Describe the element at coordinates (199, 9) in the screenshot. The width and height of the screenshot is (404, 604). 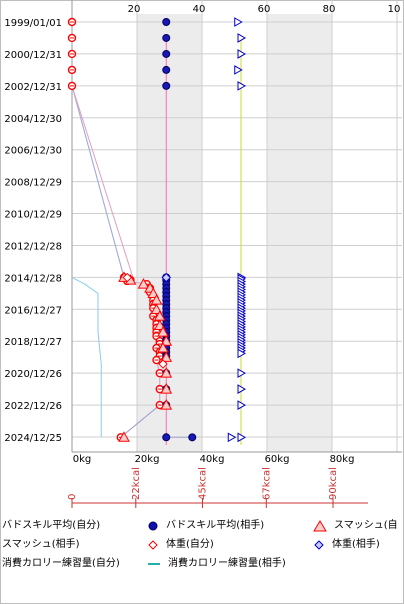
I see `x-top-tick-label: 40` at that location.